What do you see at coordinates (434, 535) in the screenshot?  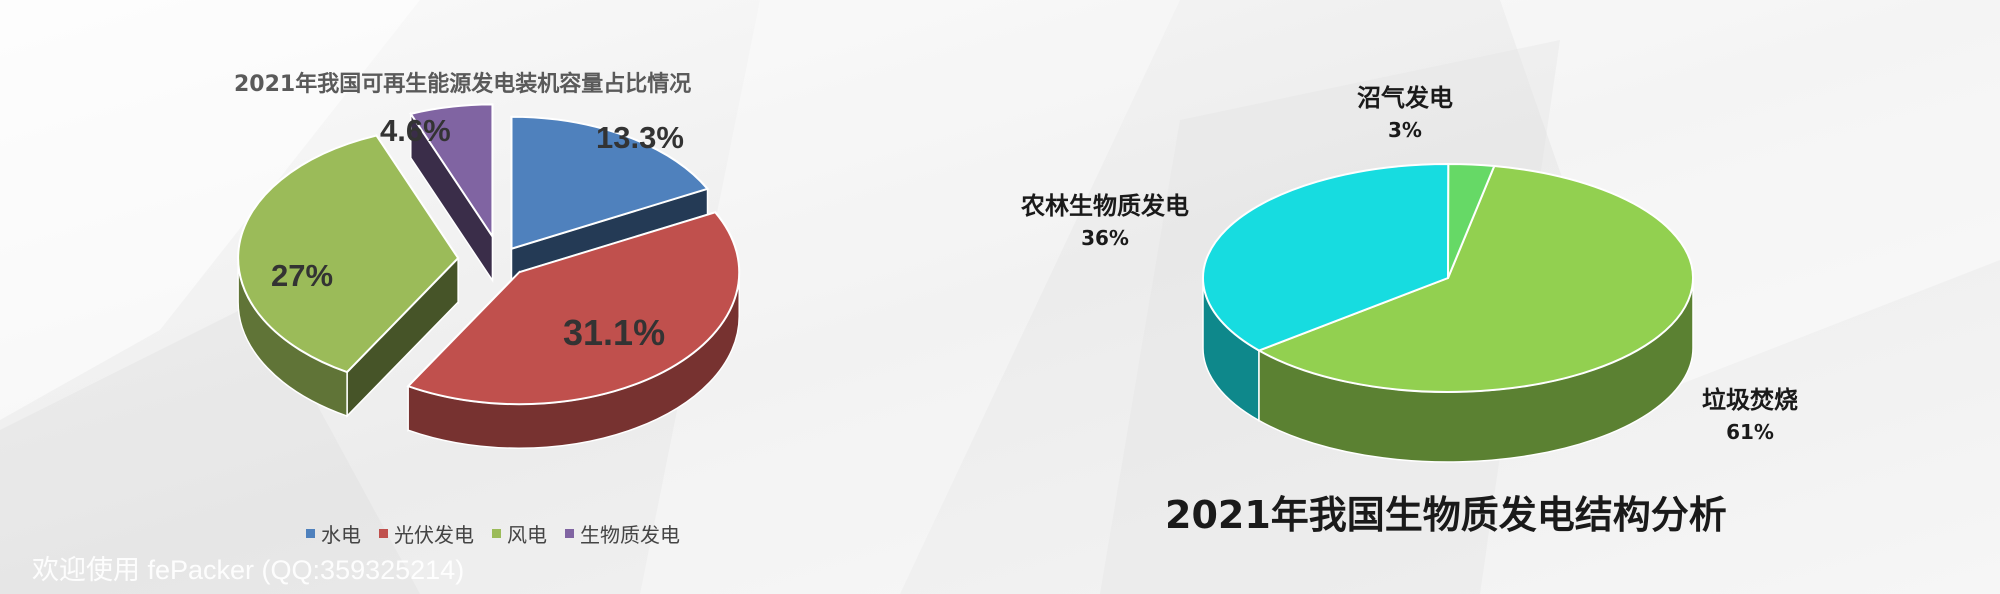 I see `legend-label-solar: 光伏发电` at bounding box center [434, 535].